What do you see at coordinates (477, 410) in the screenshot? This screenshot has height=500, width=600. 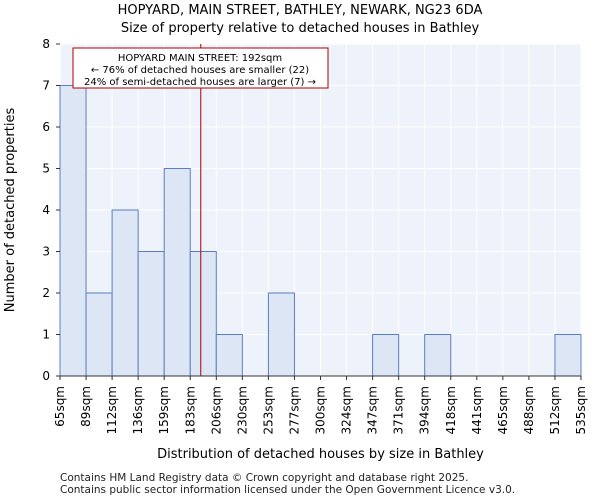 I see `x-tick-label: 441sqm` at bounding box center [477, 410].